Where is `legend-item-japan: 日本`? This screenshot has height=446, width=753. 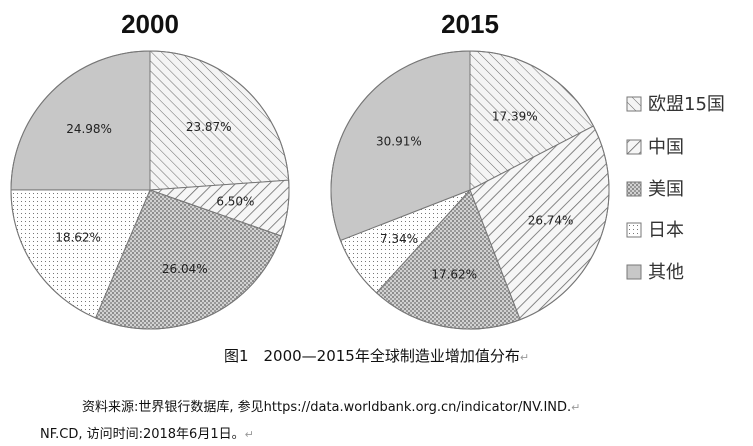 legend-item-japan: 日本 is located at coordinates (655, 230).